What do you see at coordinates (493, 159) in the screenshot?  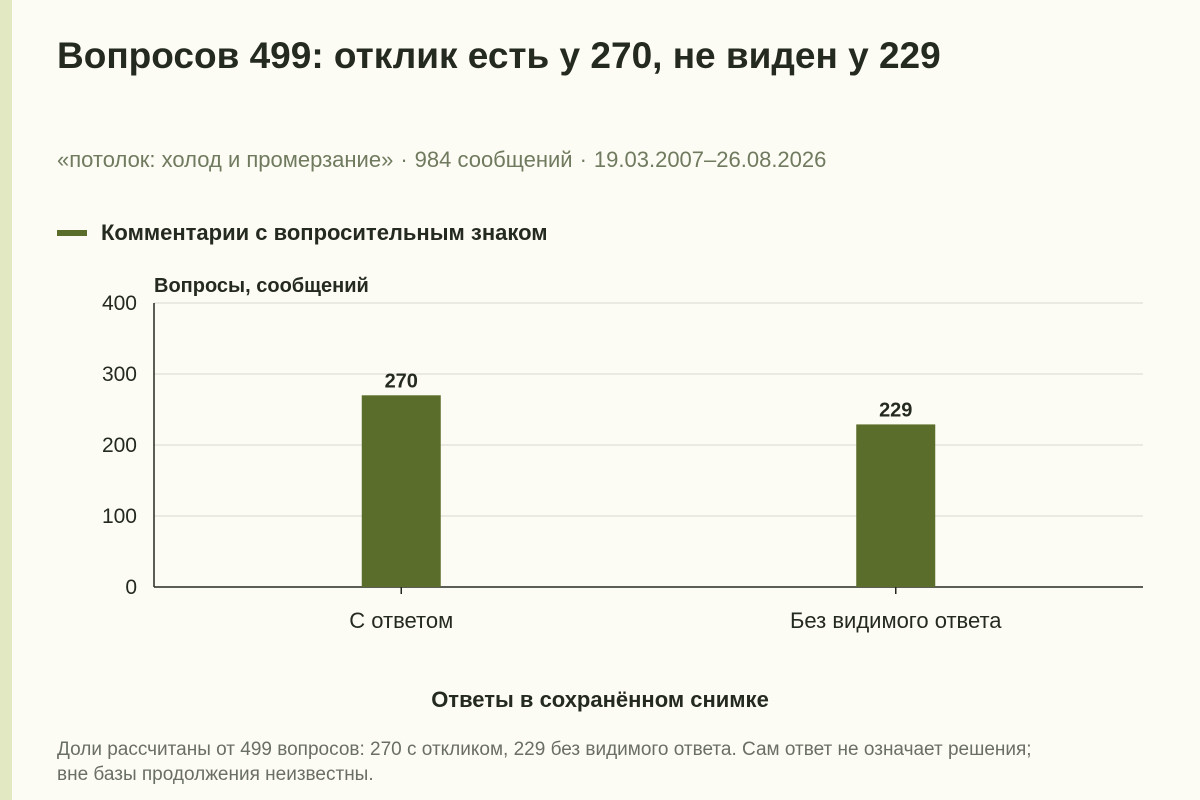 I see `subtitle-messages: 984 сообщений` at bounding box center [493, 159].